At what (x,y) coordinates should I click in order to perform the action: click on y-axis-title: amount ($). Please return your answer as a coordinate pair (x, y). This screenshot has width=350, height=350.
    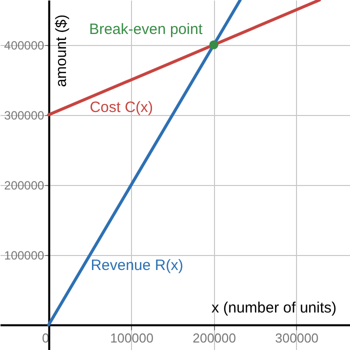
    Looking at the image, I should click on (61, 51).